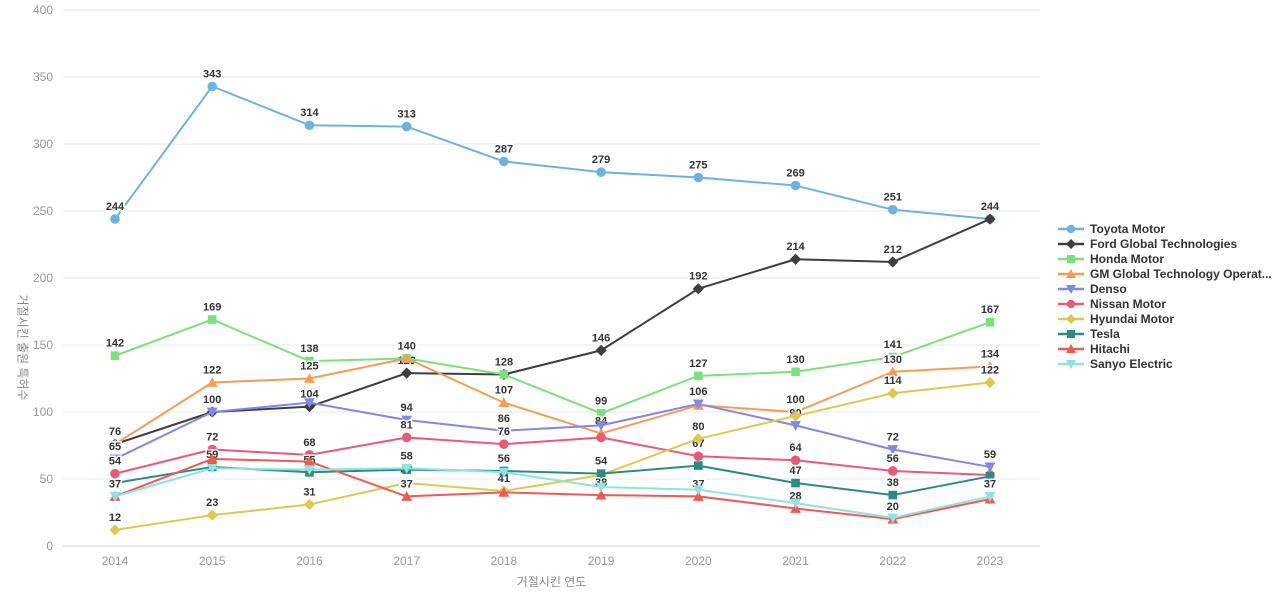 This screenshot has width=1280, height=600. What do you see at coordinates (1165, 304) in the screenshot?
I see `legend-item-nissan-motor: Nissan Motor` at bounding box center [1165, 304].